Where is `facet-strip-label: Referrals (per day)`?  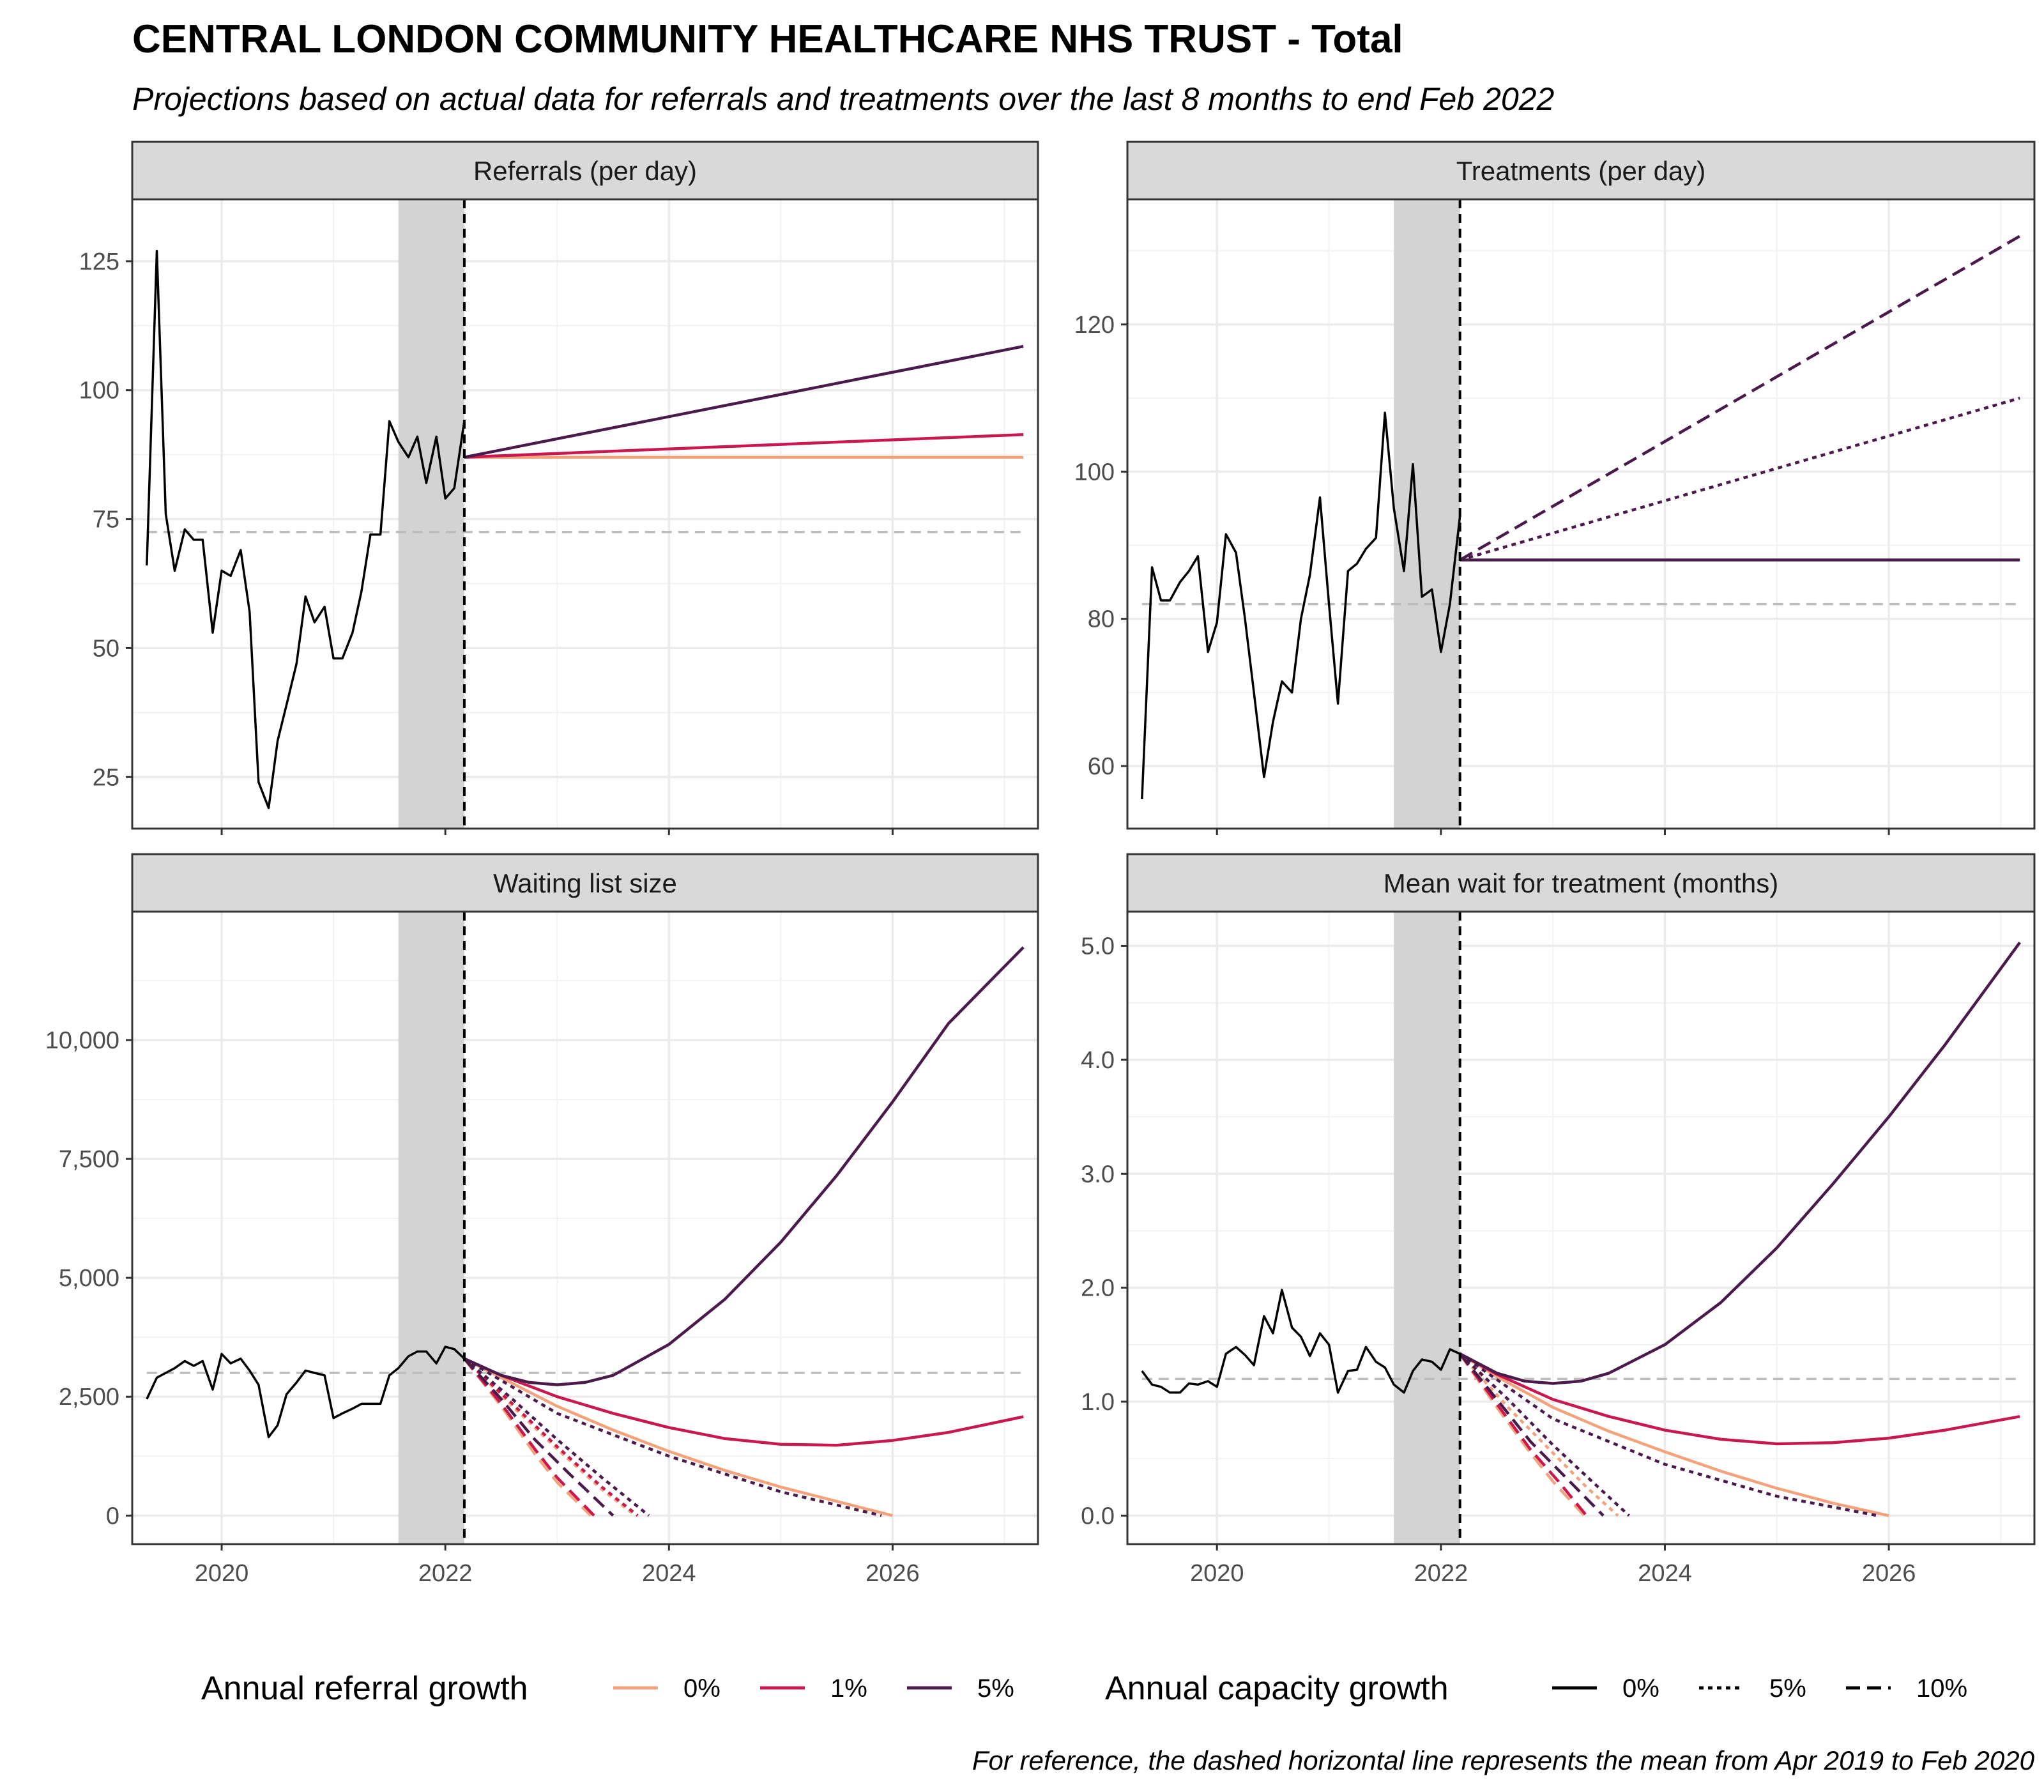
facet-strip-label: Referrals (per day) is located at coordinates (585, 171).